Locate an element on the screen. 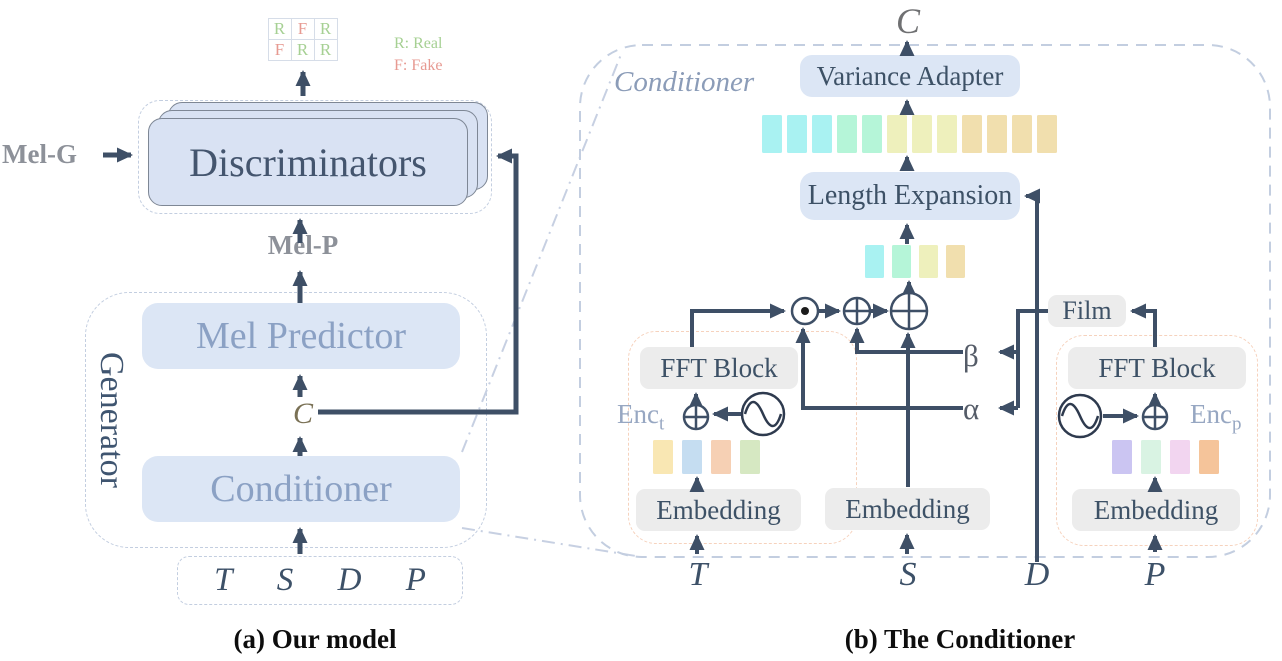 Image resolution: width=1282 pixels, height=661 pixels. fft-block-t: FFT Block is located at coordinates (719, 368).